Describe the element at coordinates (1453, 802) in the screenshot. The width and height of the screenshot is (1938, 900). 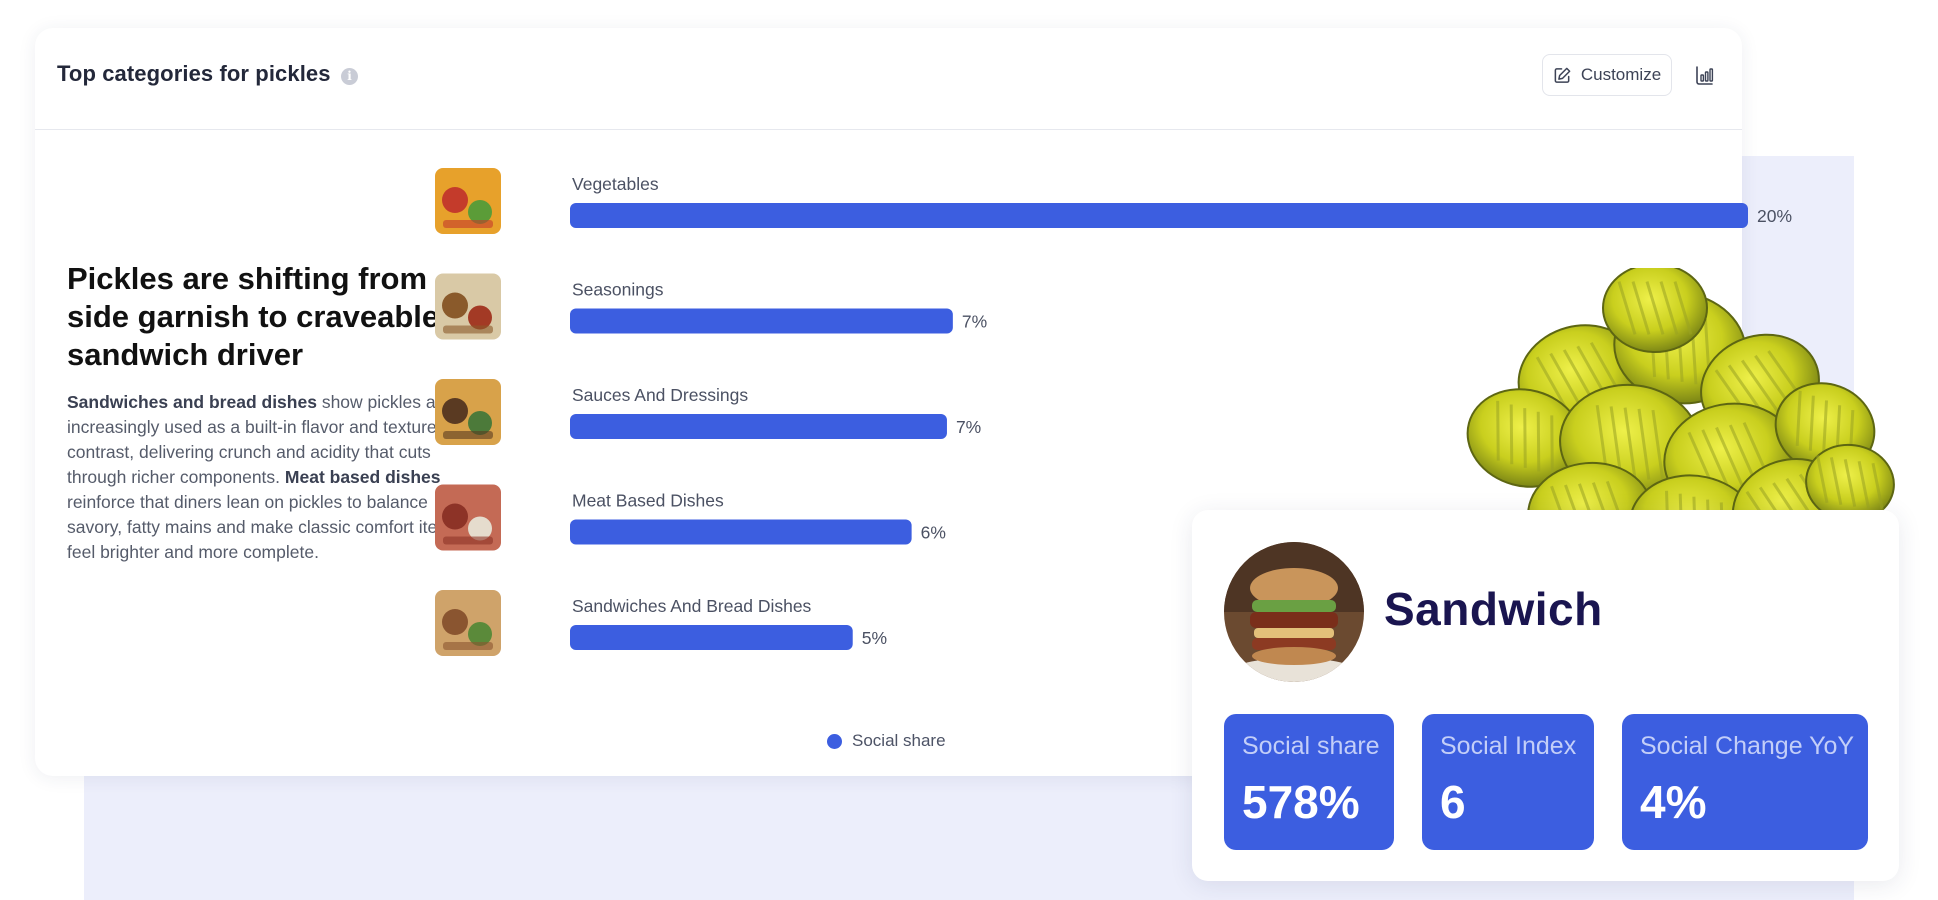
I see `stat-value: 6` at that location.